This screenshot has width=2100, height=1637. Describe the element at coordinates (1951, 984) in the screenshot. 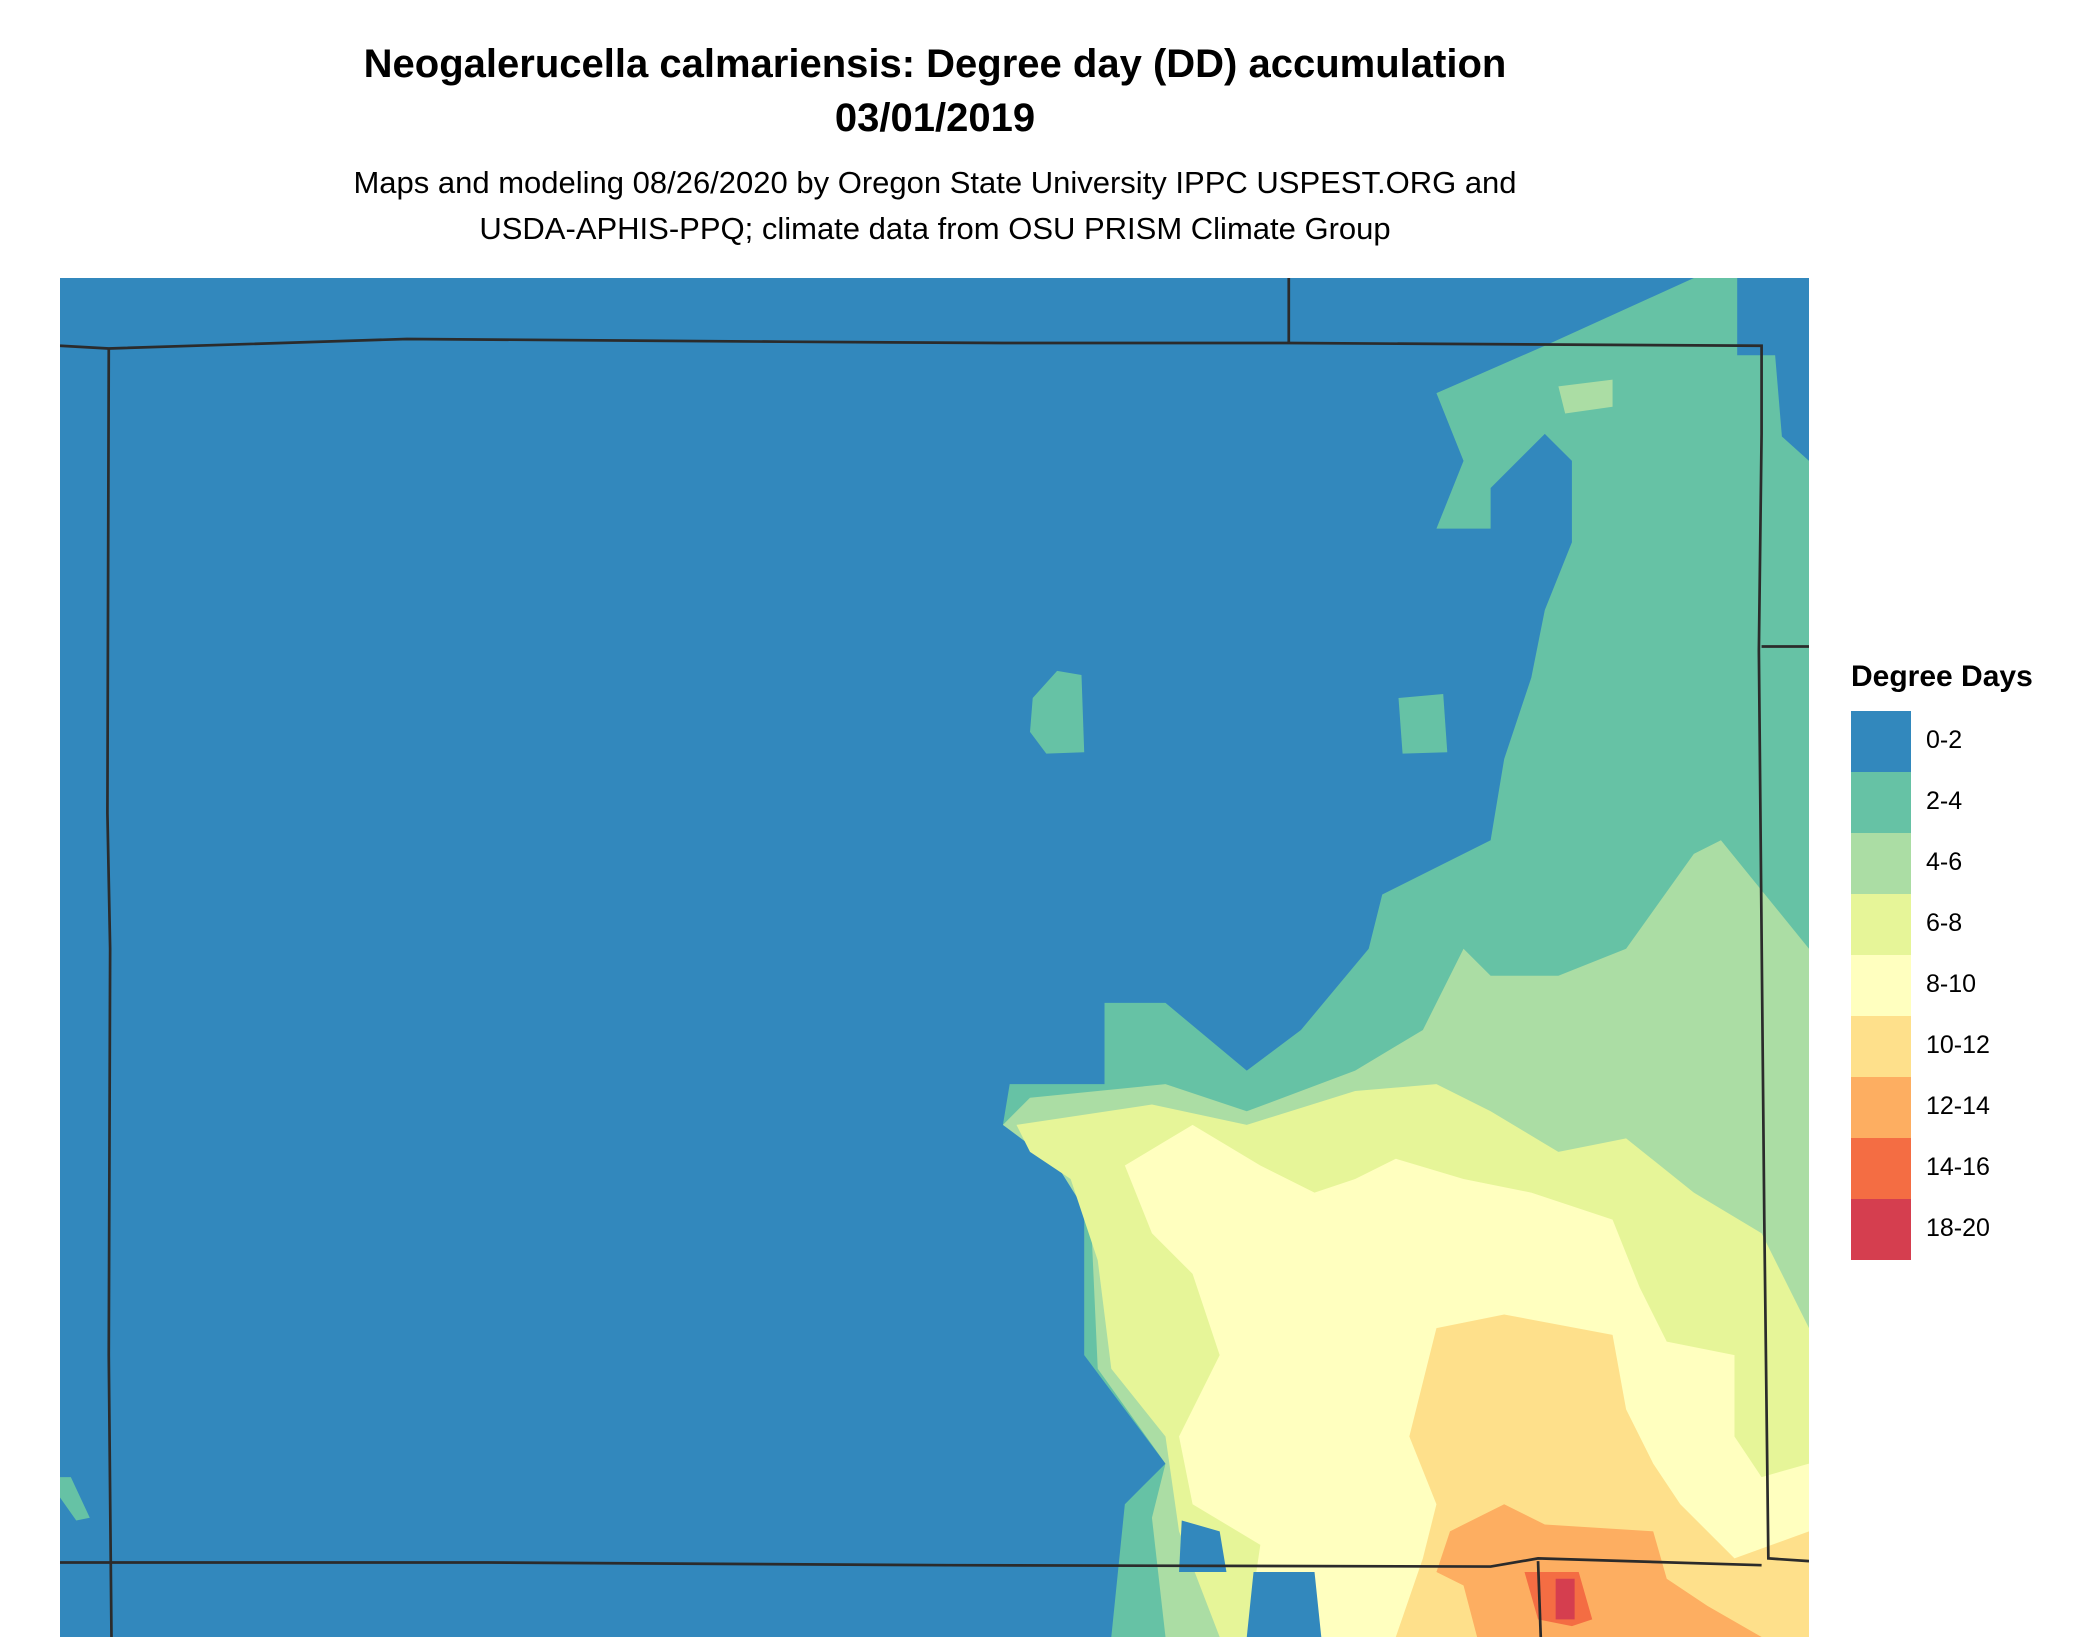

I see `legend-label: 8-10` at that location.